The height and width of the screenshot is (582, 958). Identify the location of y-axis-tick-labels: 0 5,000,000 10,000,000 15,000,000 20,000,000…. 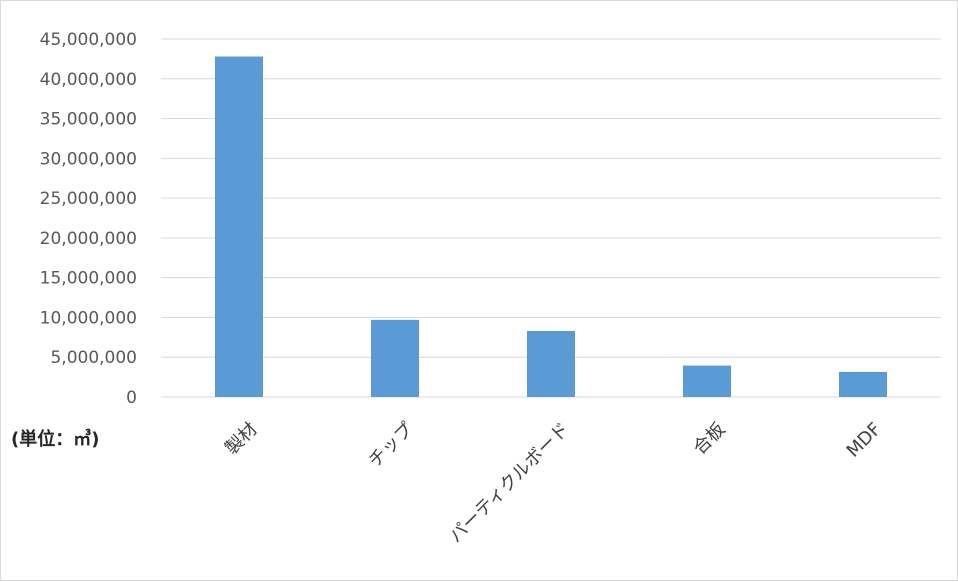
(88, 219).